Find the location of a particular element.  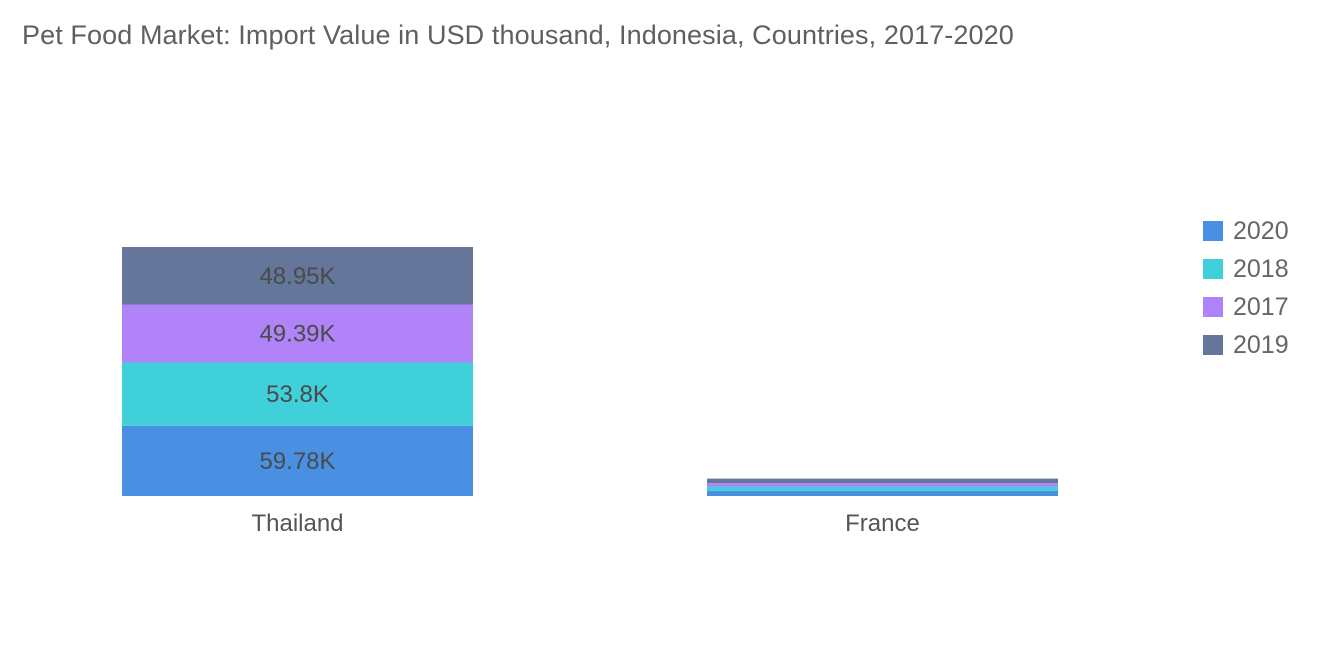

bar-segment-thailand-2018 is located at coordinates (297, 394).